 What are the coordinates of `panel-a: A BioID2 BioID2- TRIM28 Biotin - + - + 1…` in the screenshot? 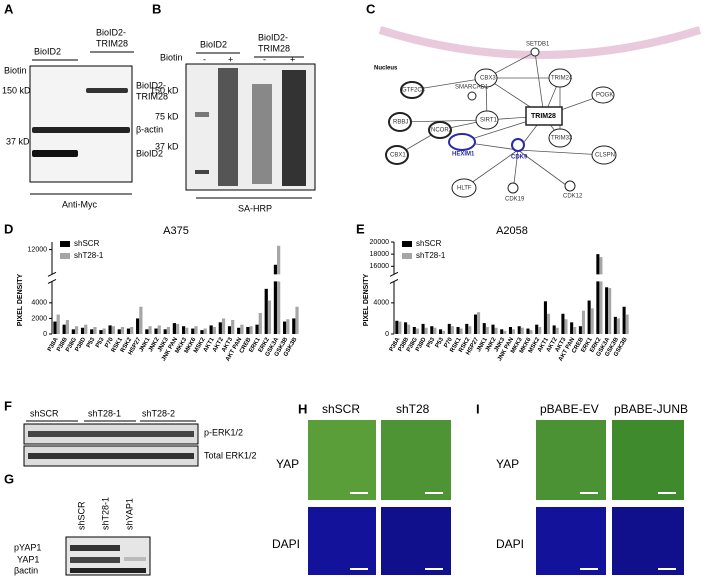 It's located at (85, 105).